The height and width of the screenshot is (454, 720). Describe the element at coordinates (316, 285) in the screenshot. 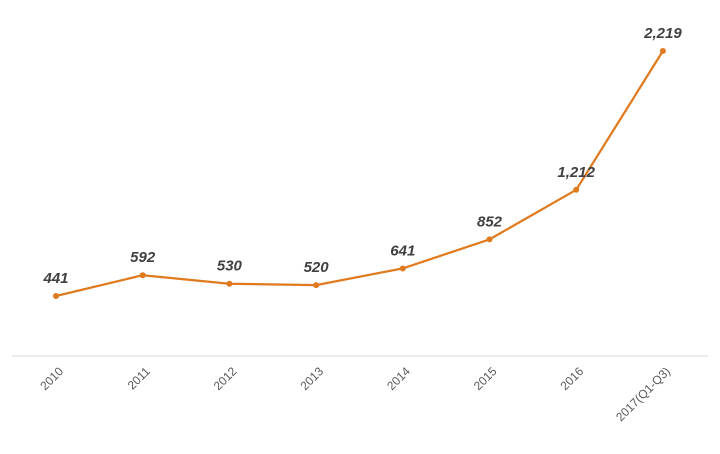

I see `data-point-2013` at that location.